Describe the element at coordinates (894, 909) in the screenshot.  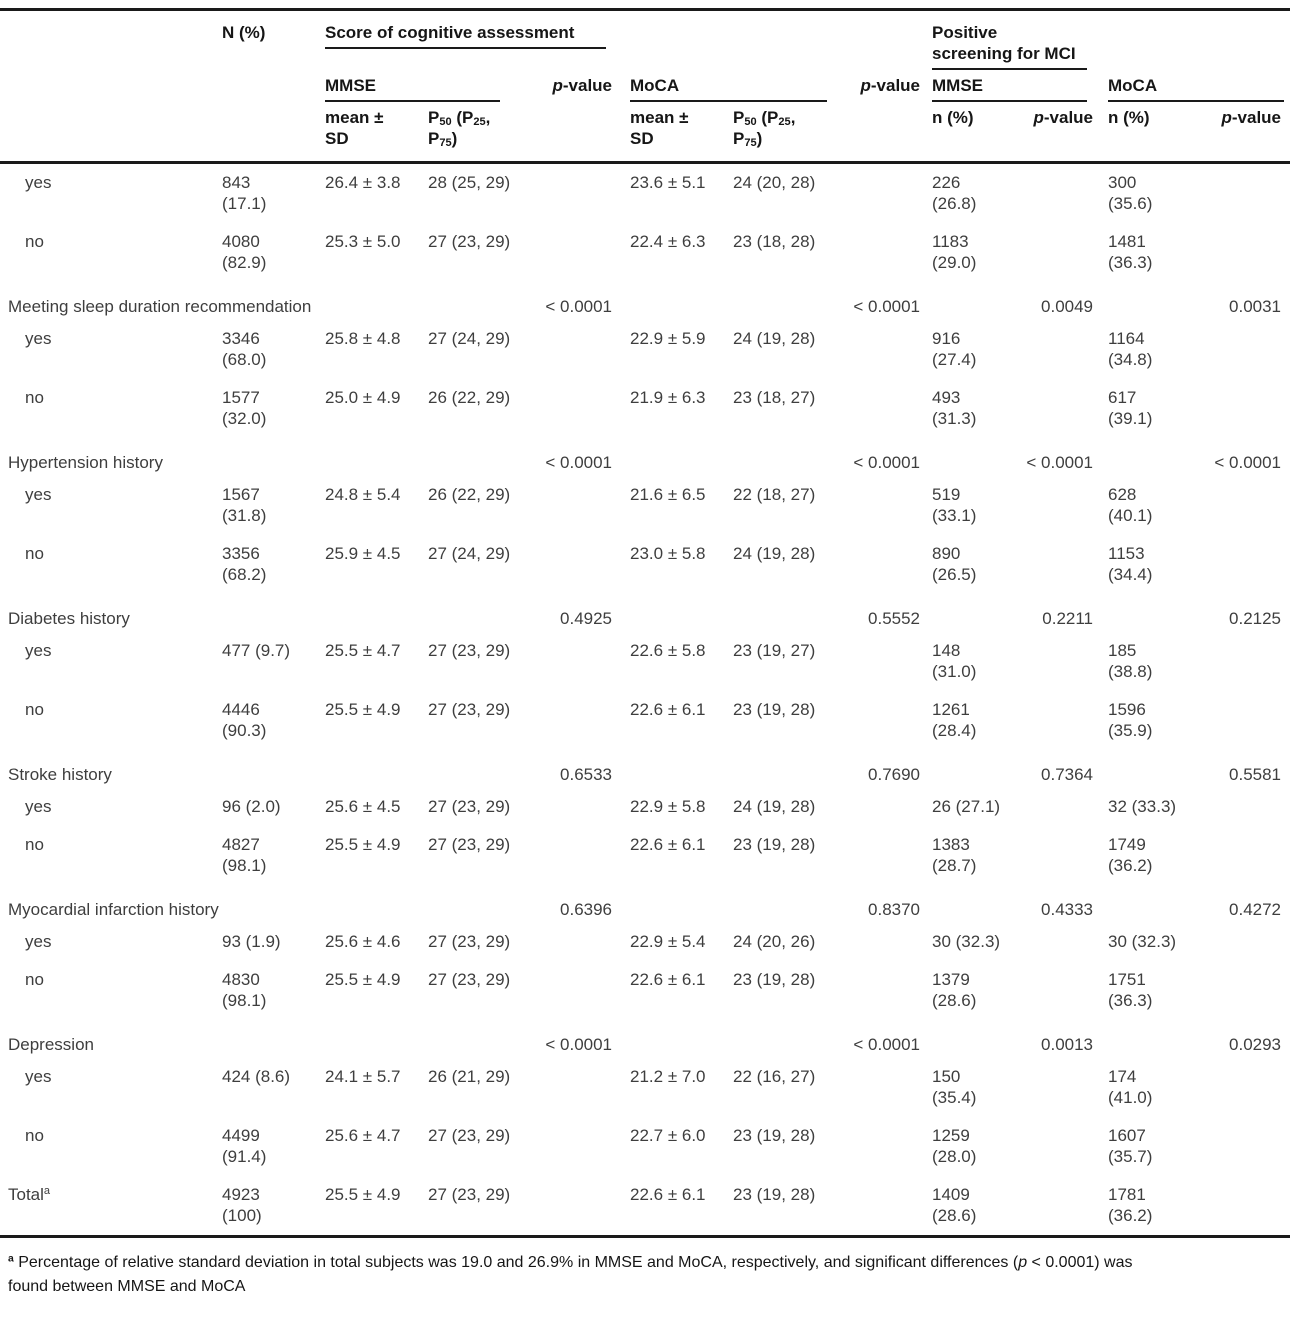
I see `cell-p-moca: 0.8370` at that location.